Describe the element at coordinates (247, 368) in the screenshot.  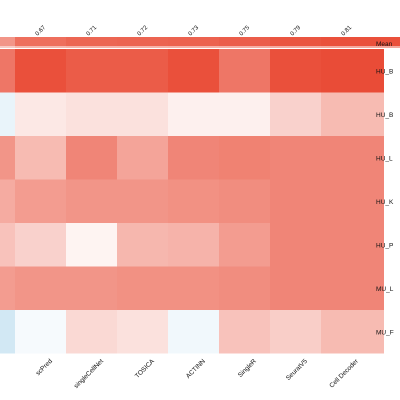
I see `column-label: SingleR` at that location.